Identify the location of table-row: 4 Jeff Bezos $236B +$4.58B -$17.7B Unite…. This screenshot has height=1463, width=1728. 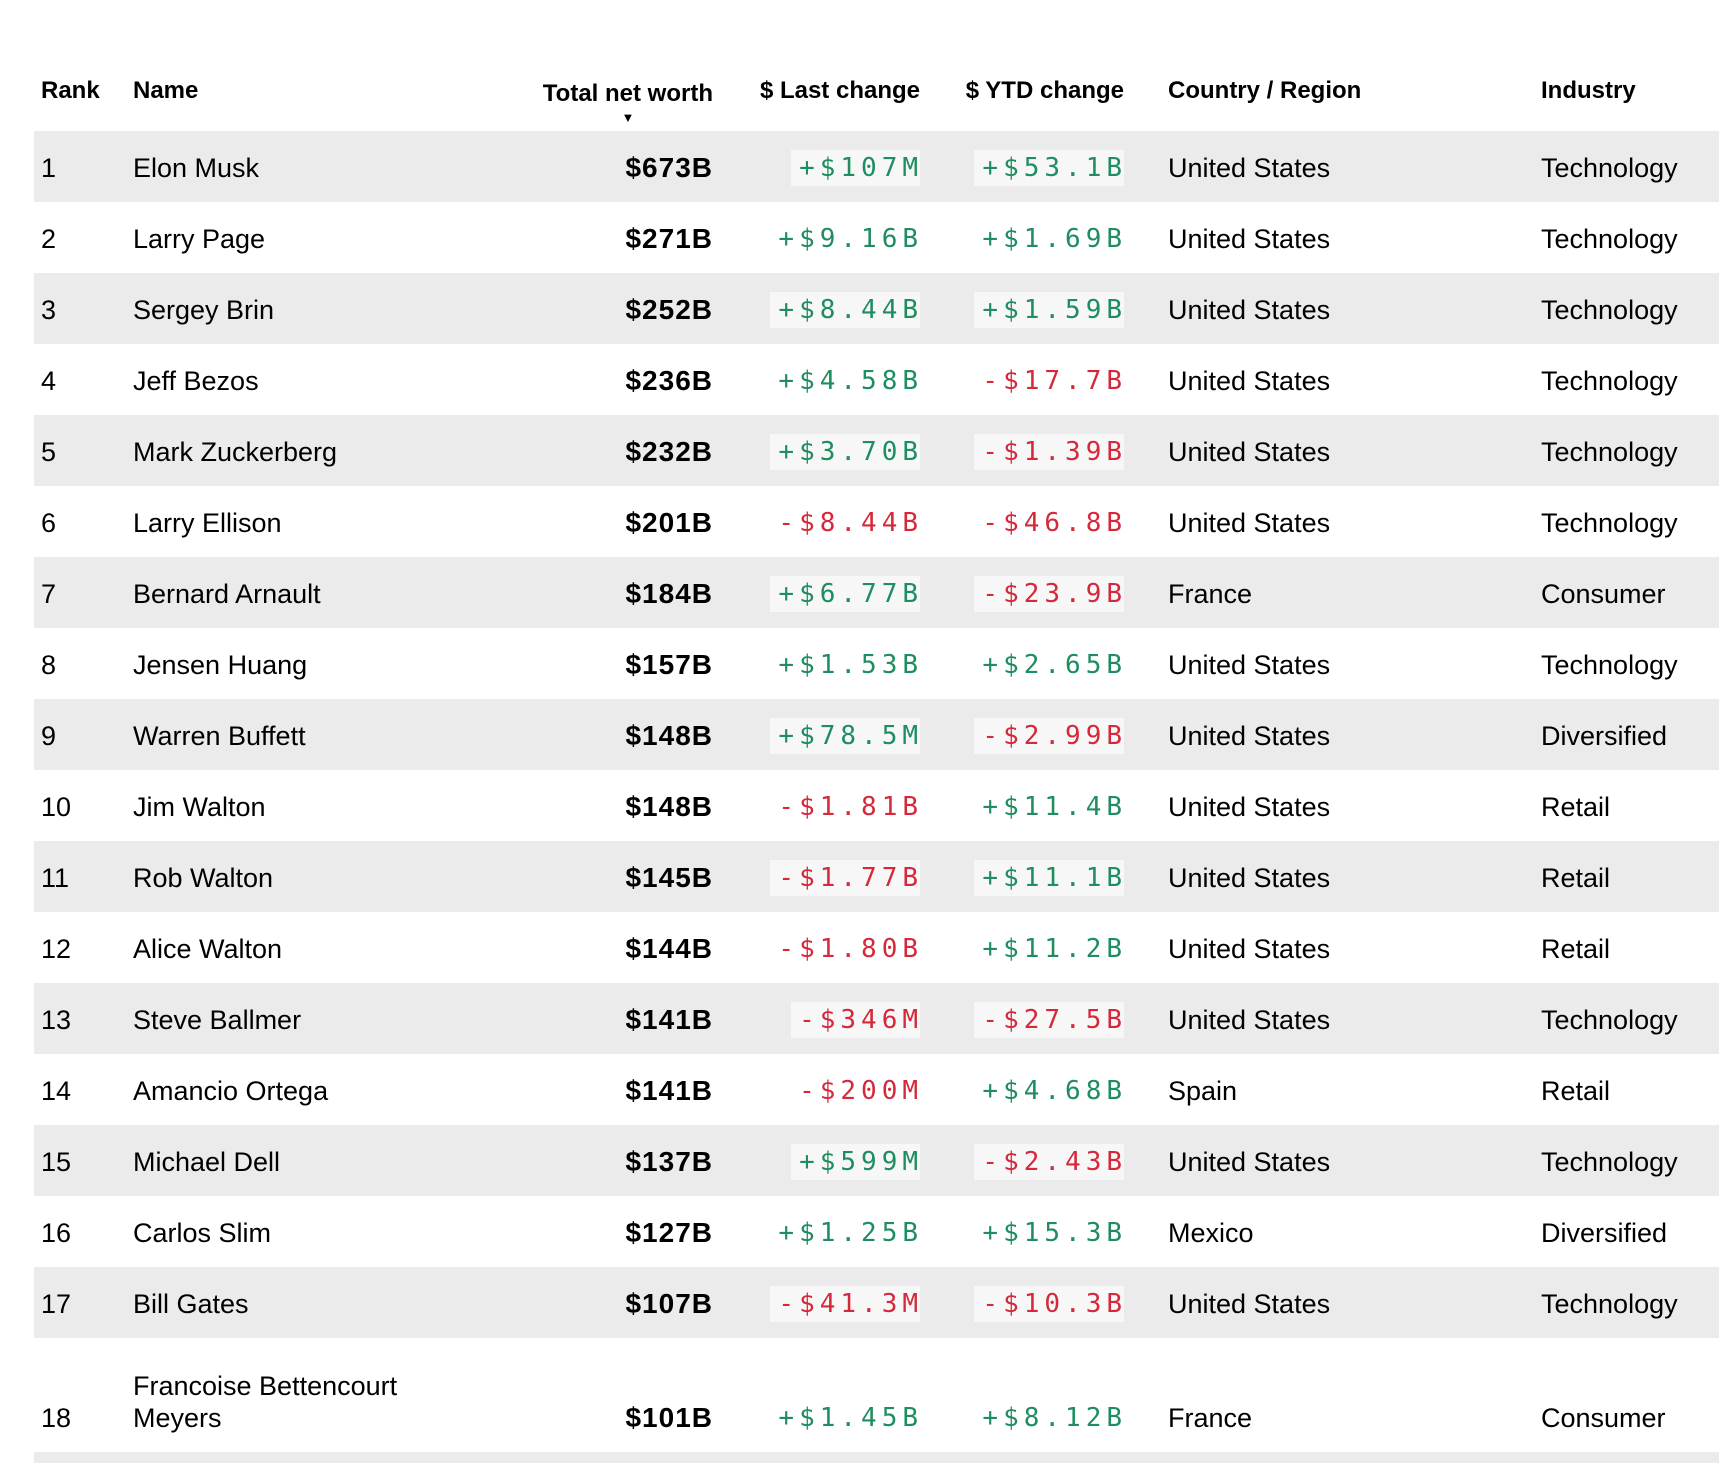
(876, 379).